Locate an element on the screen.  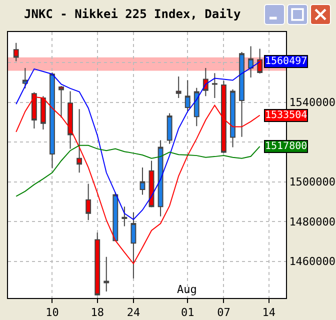
line-series is located at coordinates (138, 170).